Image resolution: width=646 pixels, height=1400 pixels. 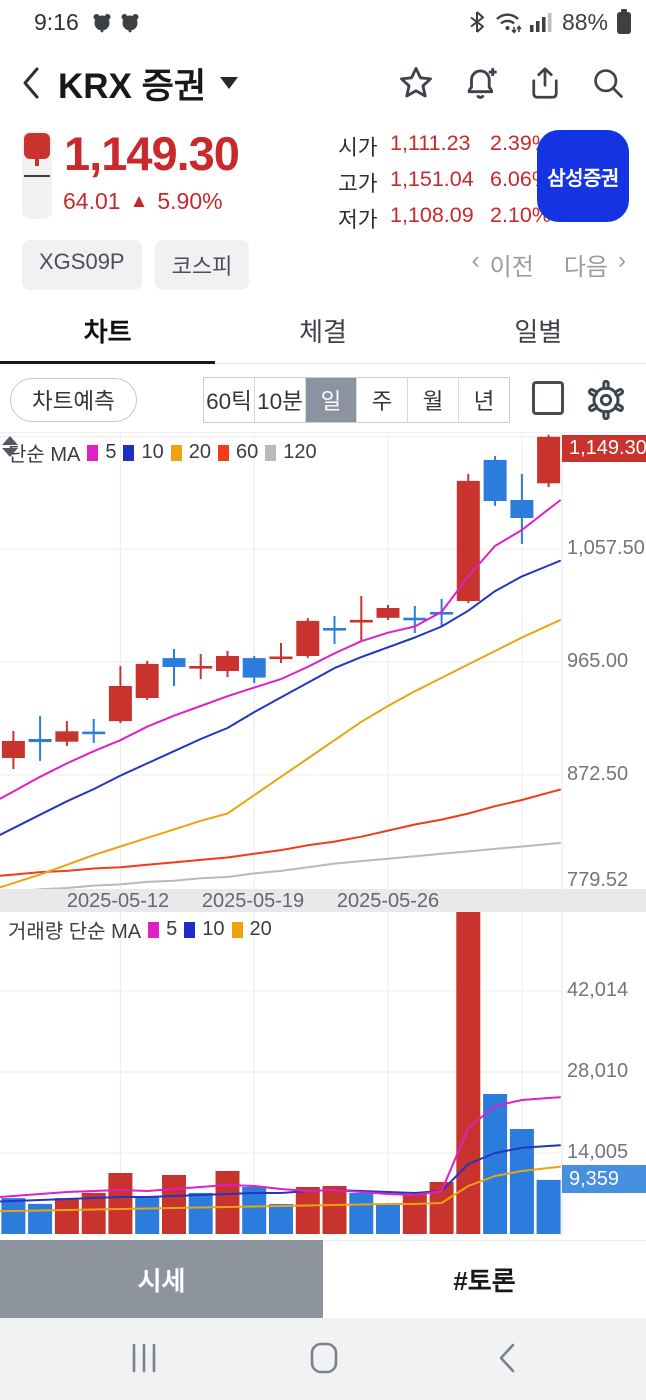 I want to click on bottom-tab-bar: 시세 #토론, so click(x=323, y=1279).